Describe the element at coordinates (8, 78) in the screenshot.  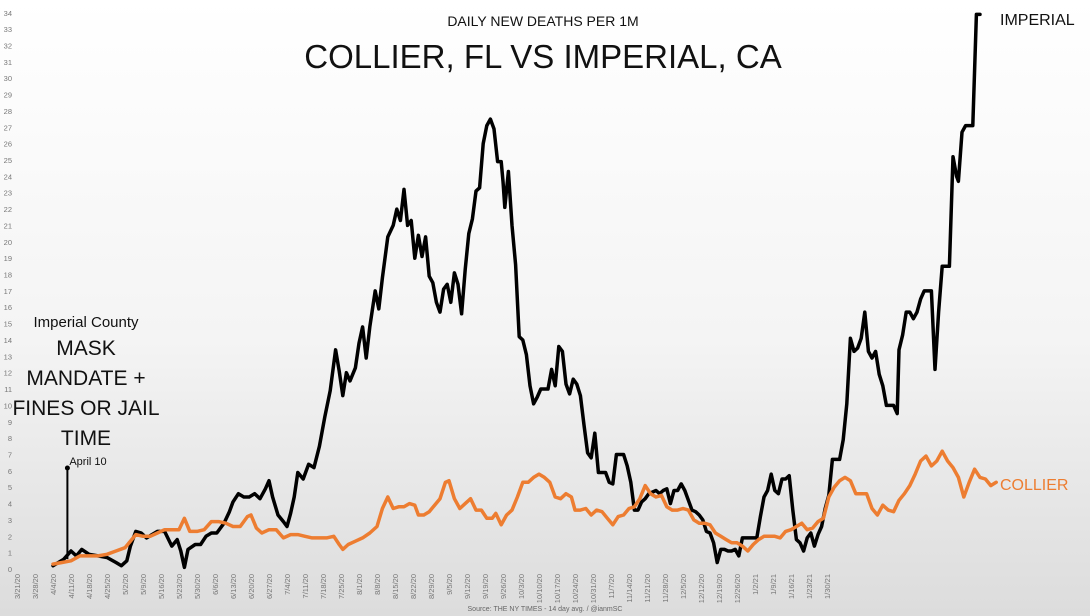
I see `y-tick-label: 30` at that location.